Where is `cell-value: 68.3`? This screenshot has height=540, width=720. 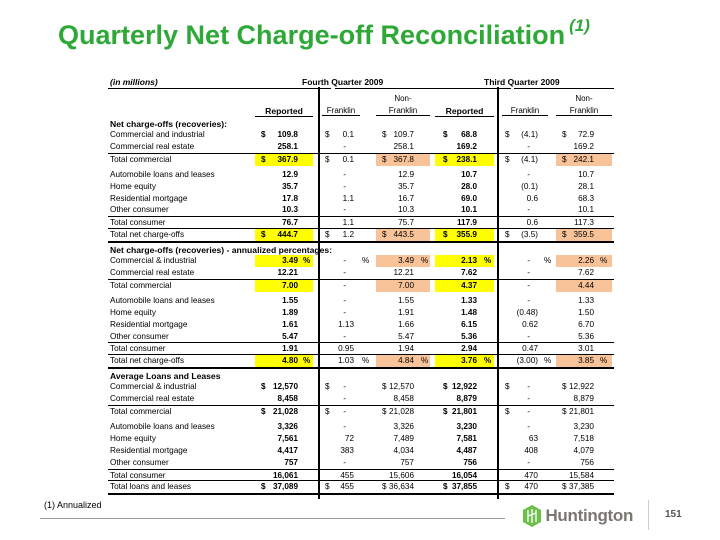 cell-value: 68.3 is located at coordinates (586, 198).